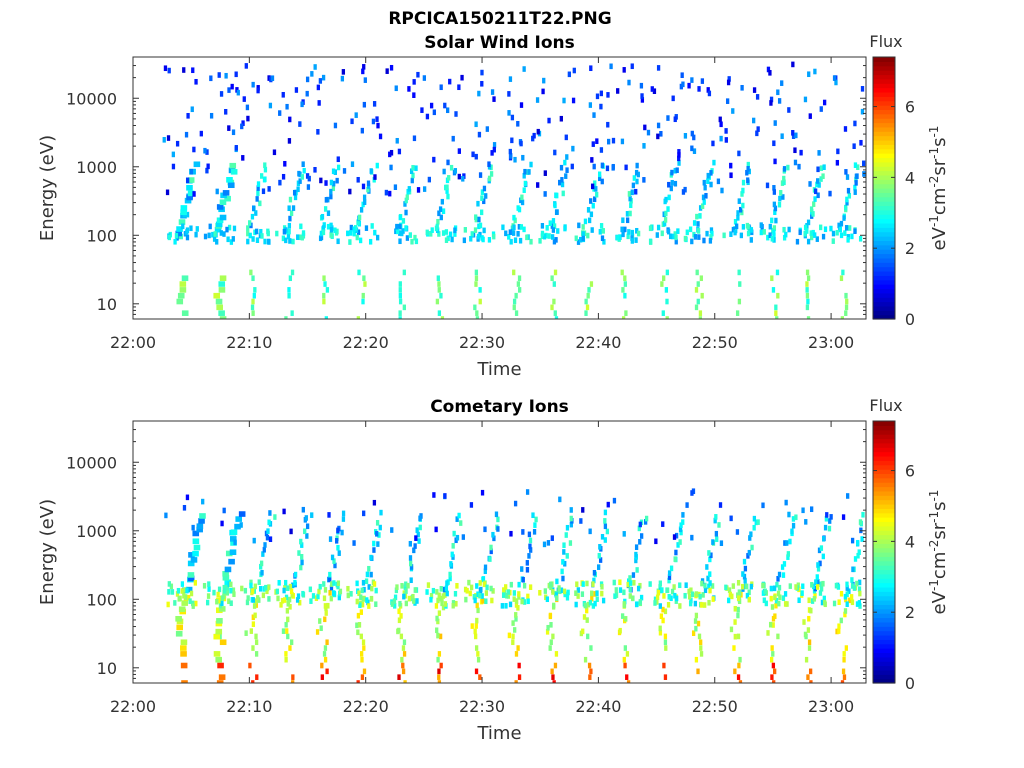 This screenshot has height=768, width=1024. I want to click on x-tick-label: 22:50, so click(715, 706).